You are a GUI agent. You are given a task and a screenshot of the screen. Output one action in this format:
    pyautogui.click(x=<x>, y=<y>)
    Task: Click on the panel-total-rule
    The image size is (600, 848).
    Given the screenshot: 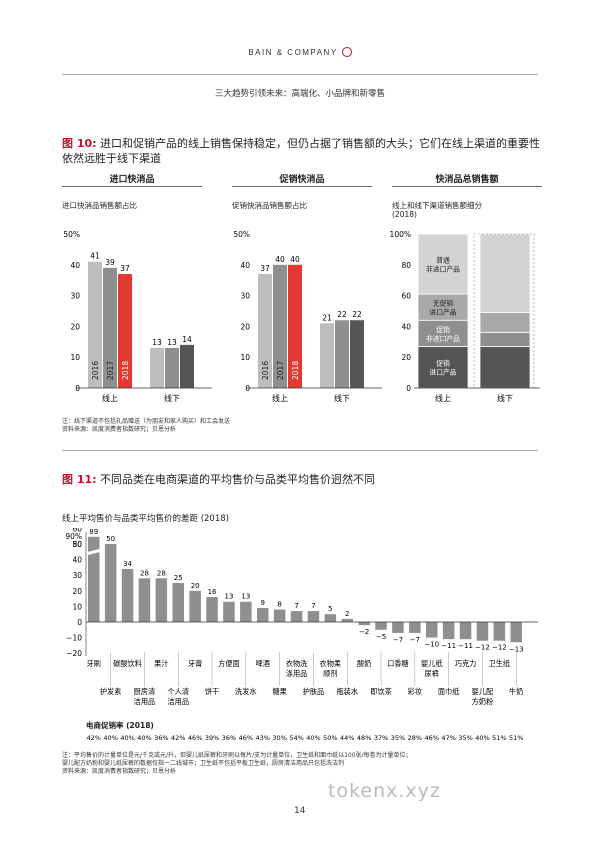 What is the action you would take?
    pyautogui.click(x=467, y=186)
    